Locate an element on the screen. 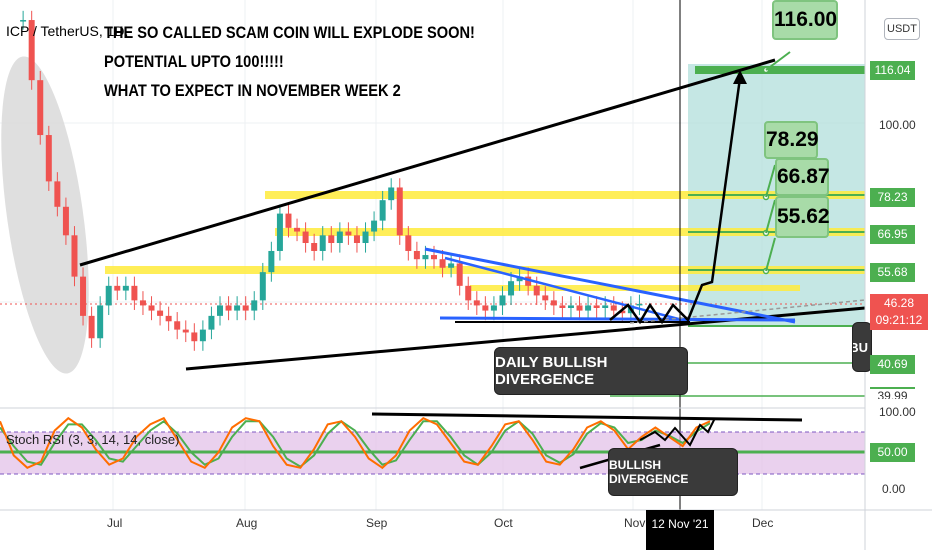  stoch-tick-50: 50.00 is located at coordinates (892, 452).